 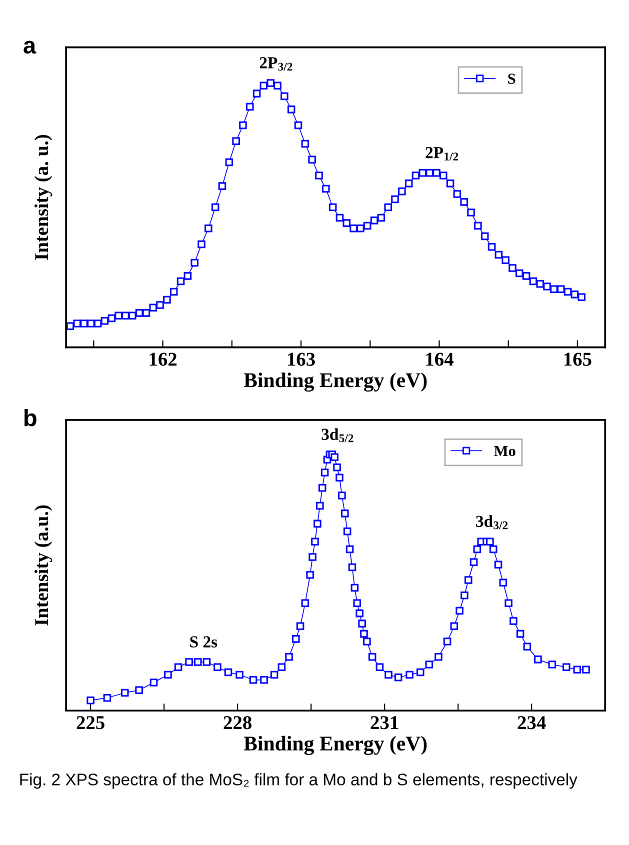 What do you see at coordinates (442, 153) in the screenshot?
I see `annotation: 2P$_{1/2}$` at bounding box center [442, 153].